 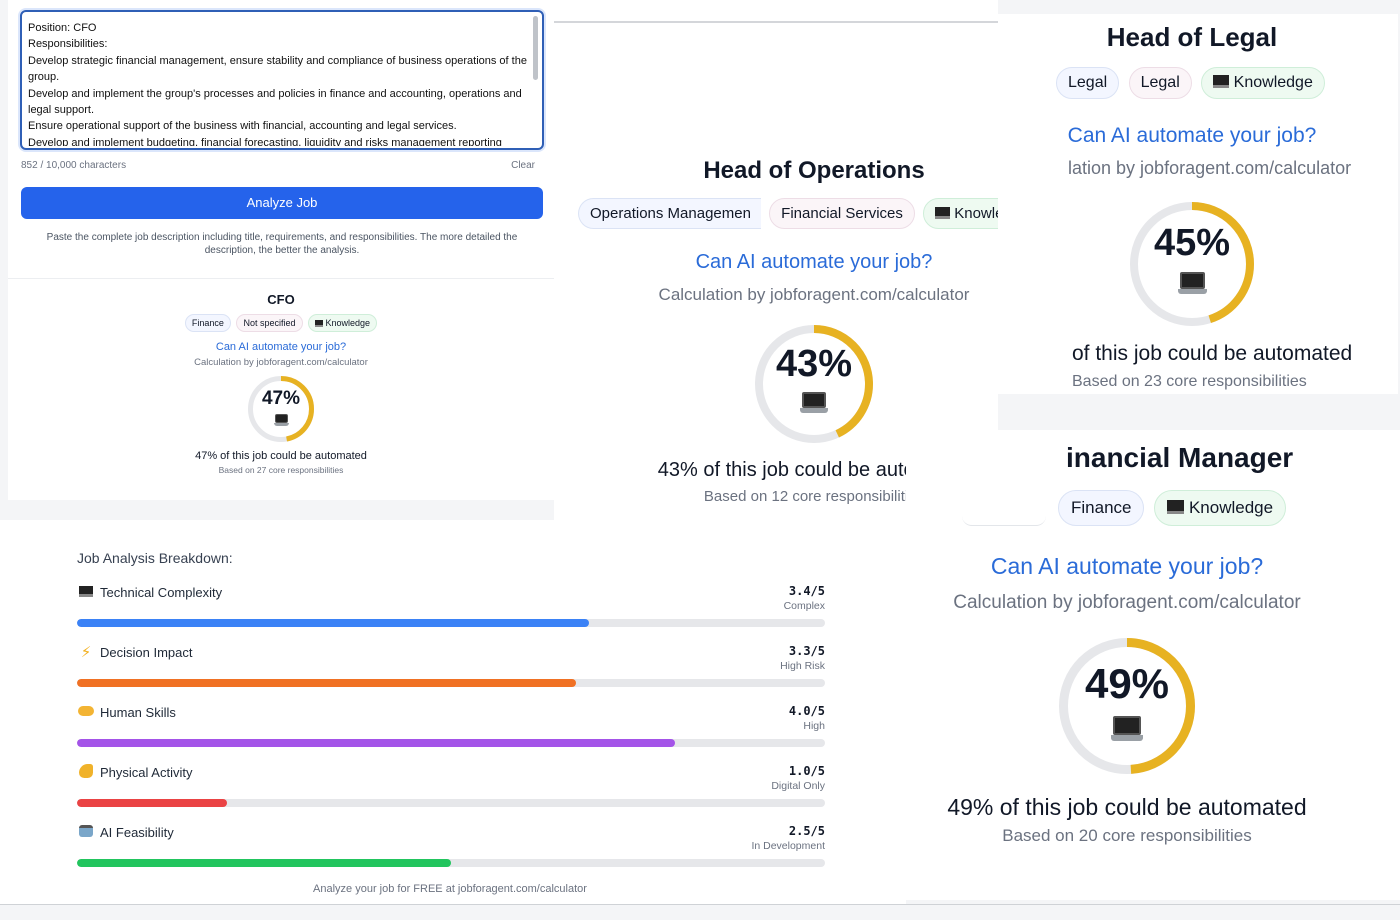 What do you see at coordinates (86, 712) in the screenshot?
I see `handshake-icon` at bounding box center [86, 712].